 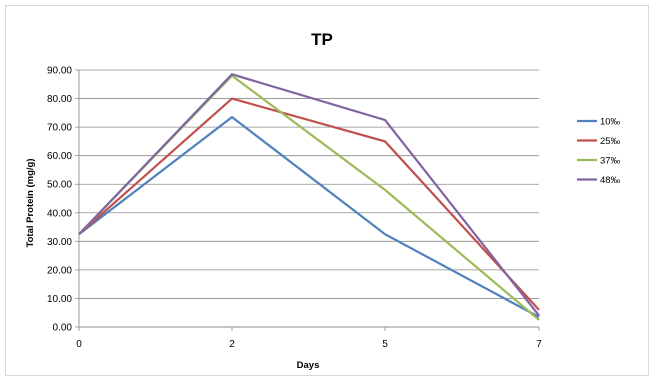 I want to click on y-tick-label: 40.00, so click(x=59, y=213).